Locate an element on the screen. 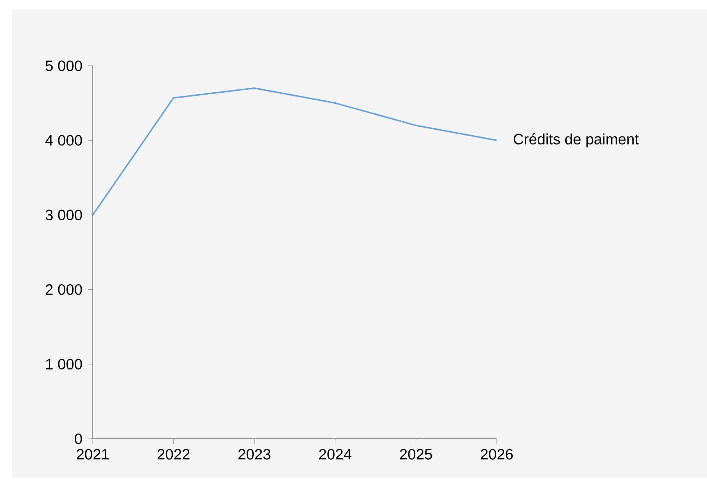 The width and height of the screenshot is (707, 480). x-tick-label: 2024 is located at coordinates (335, 454).